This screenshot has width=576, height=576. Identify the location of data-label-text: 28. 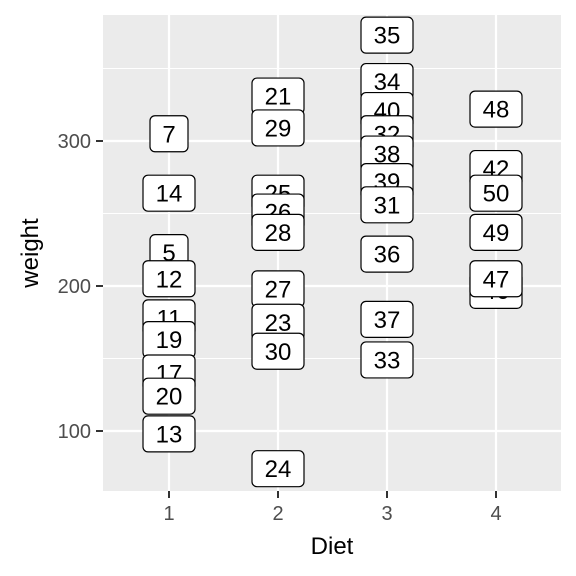
(278, 233).